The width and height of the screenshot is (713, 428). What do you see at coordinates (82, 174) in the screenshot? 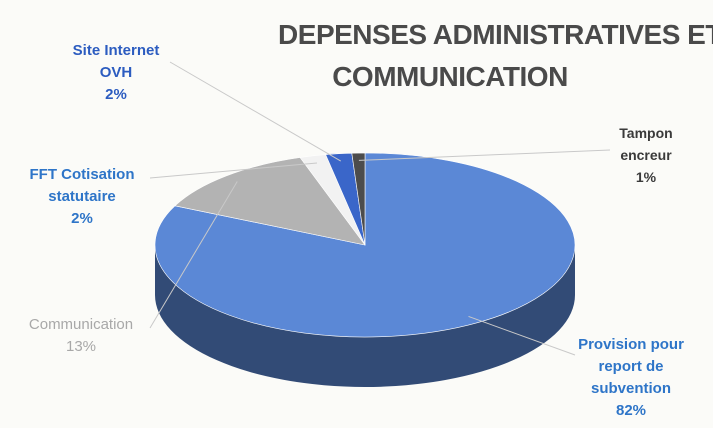
I see `slice-label-line: FFT Cotisation` at bounding box center [82, 174].